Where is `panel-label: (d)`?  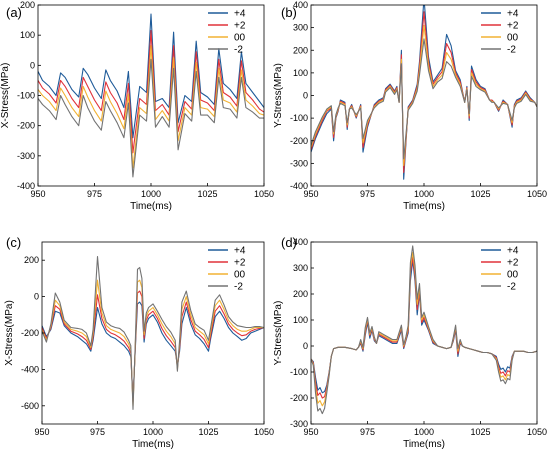 panel-label: (d) is located at coordinates (289, 242).